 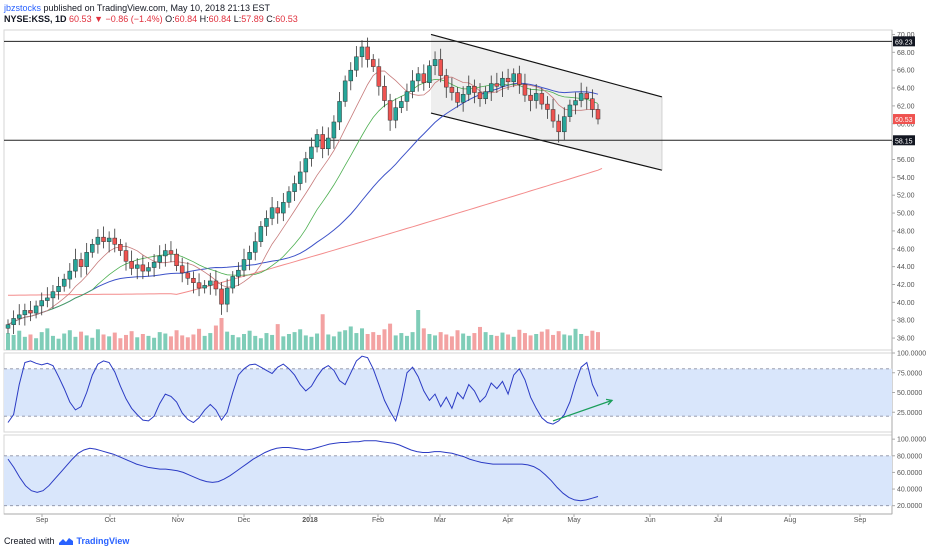 I want to click on oscillator-1-tick-label: 50.0000, so click(x=909, y=393).